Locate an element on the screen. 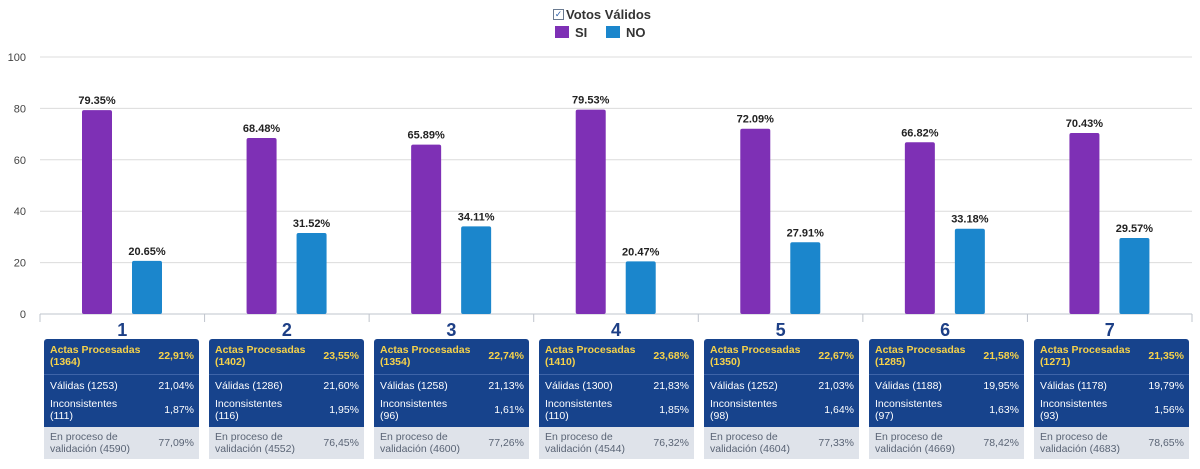  proceso-count: validación (4600) is located at coordinates (420, 449).